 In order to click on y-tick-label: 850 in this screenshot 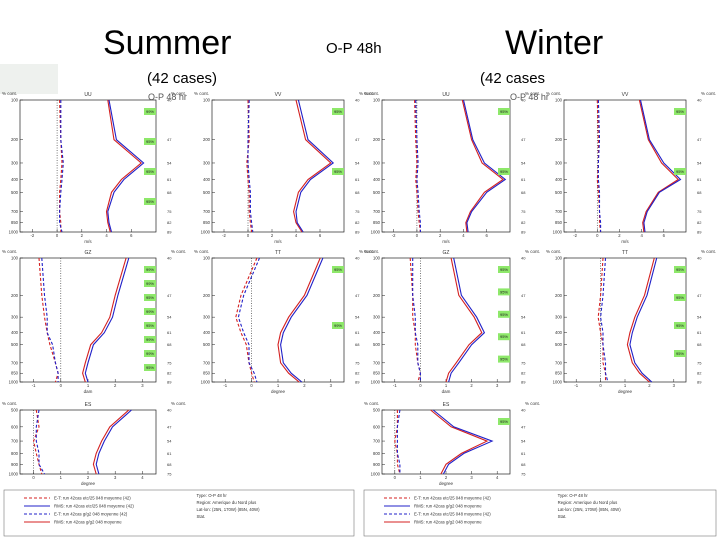, I will do `click(377, 222)`.